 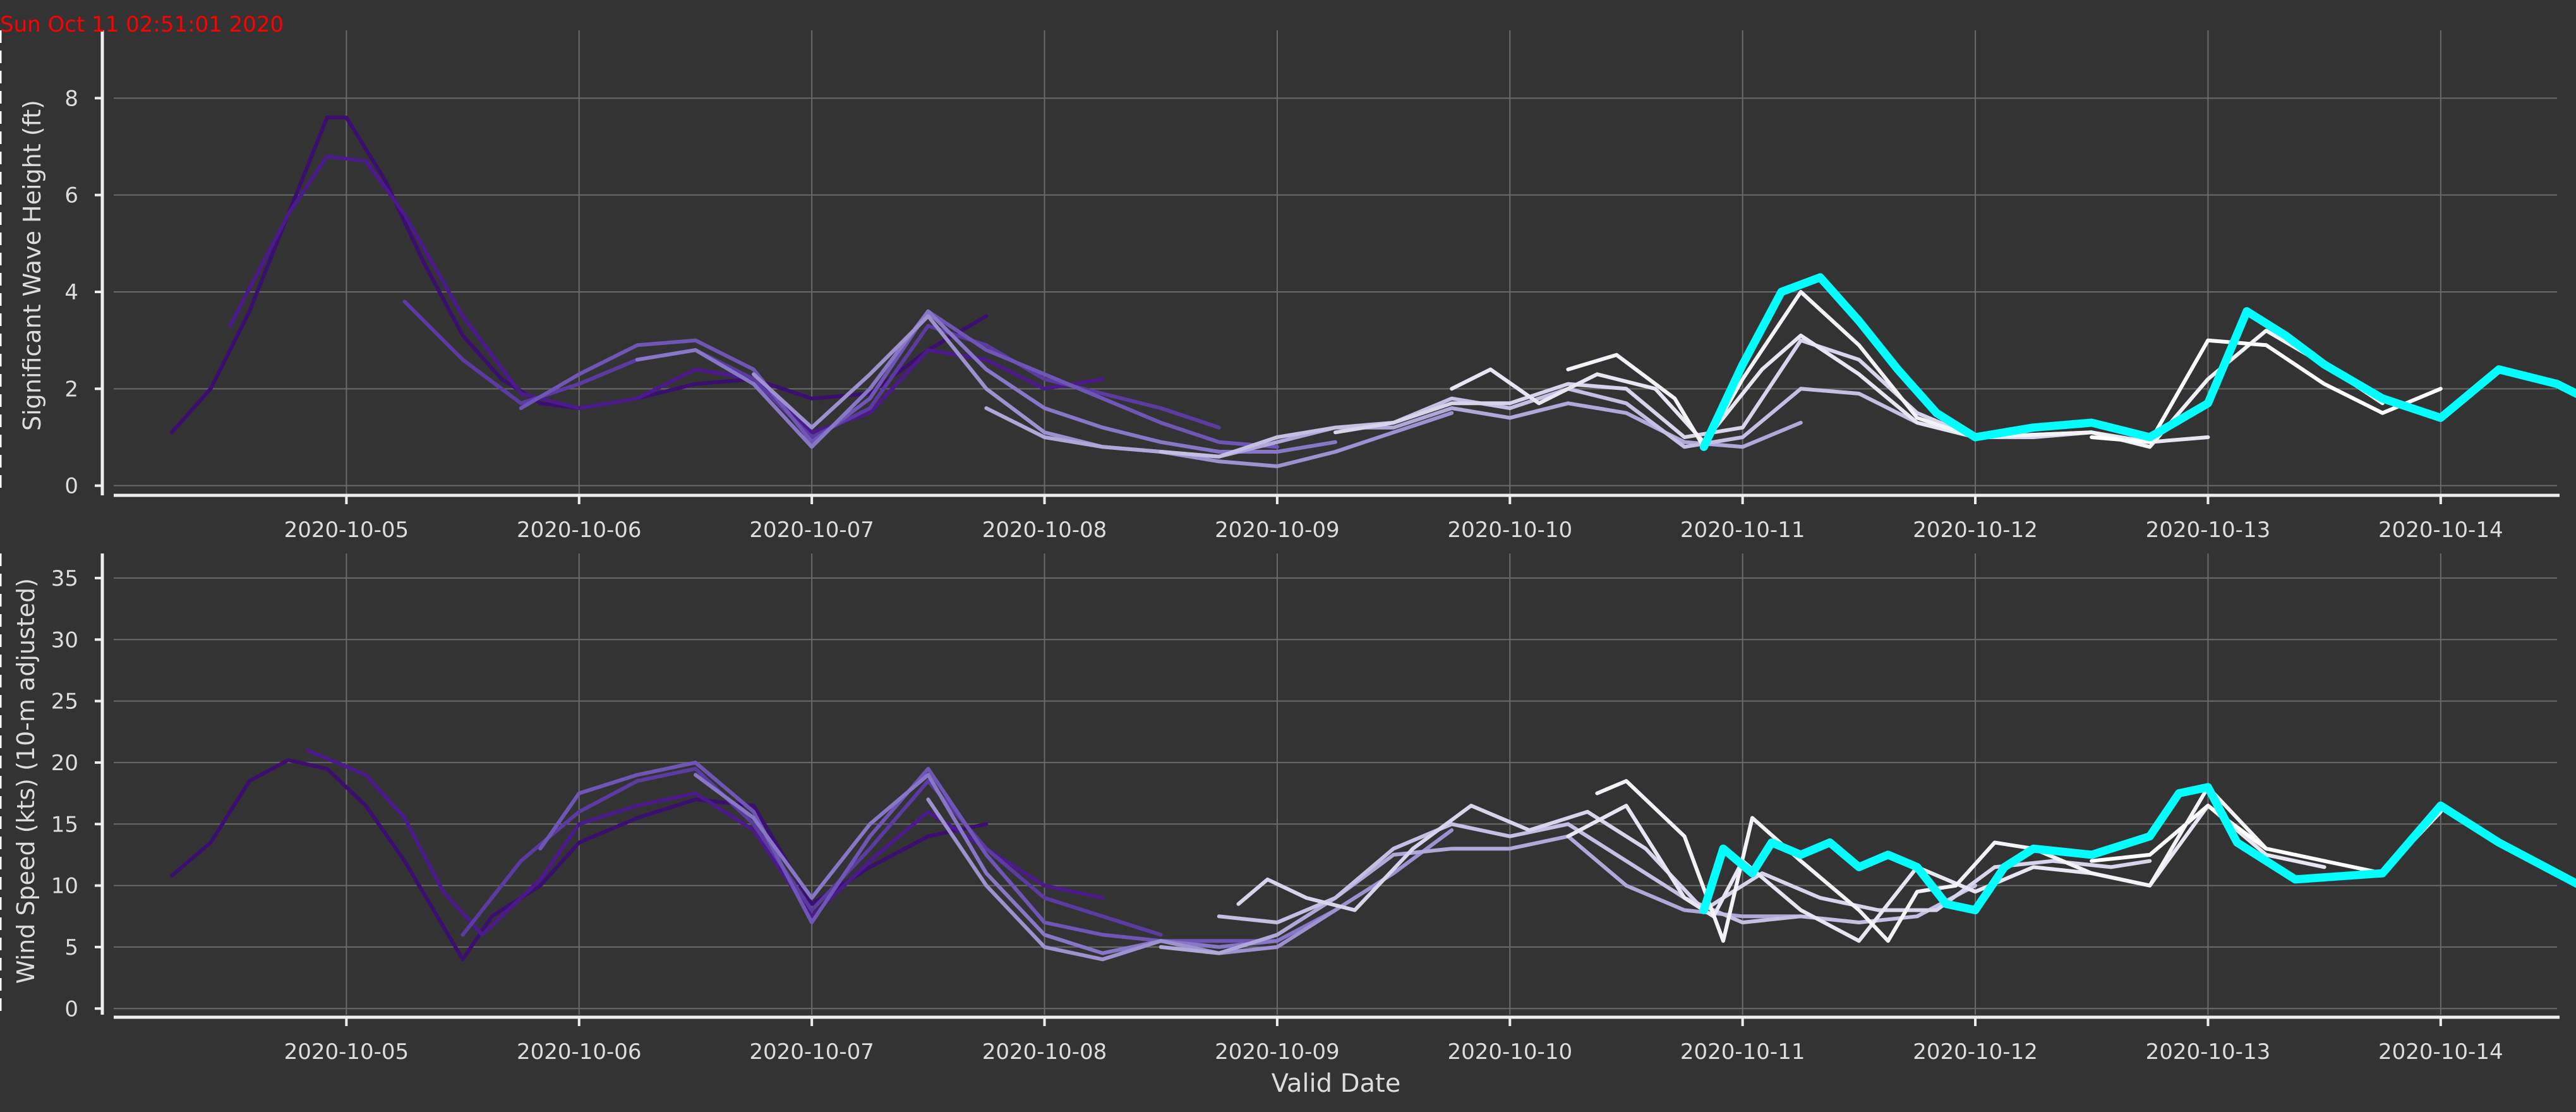 I want to click on wave-height-y-tick-label: 8, so click(x=71, y=98).